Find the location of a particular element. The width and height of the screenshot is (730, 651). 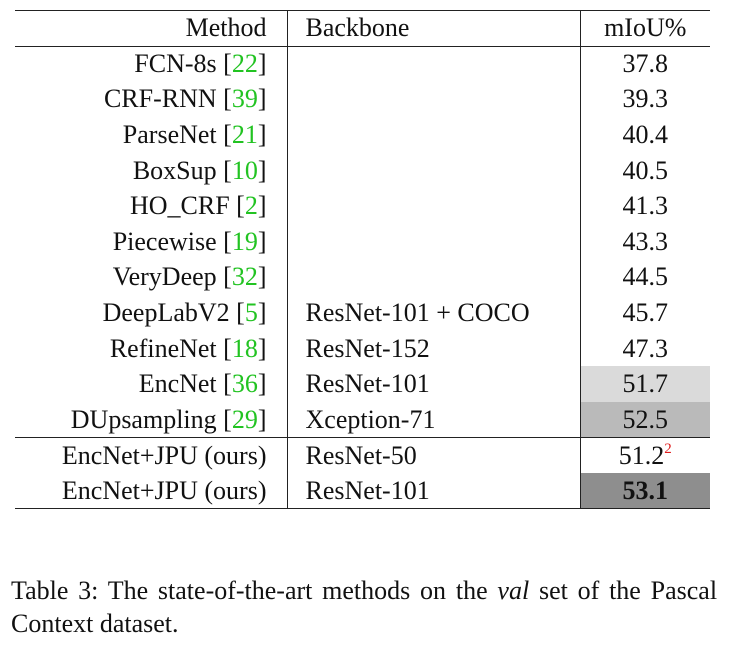

miou-cell: 53.1 is located at coordinates (645, 491).